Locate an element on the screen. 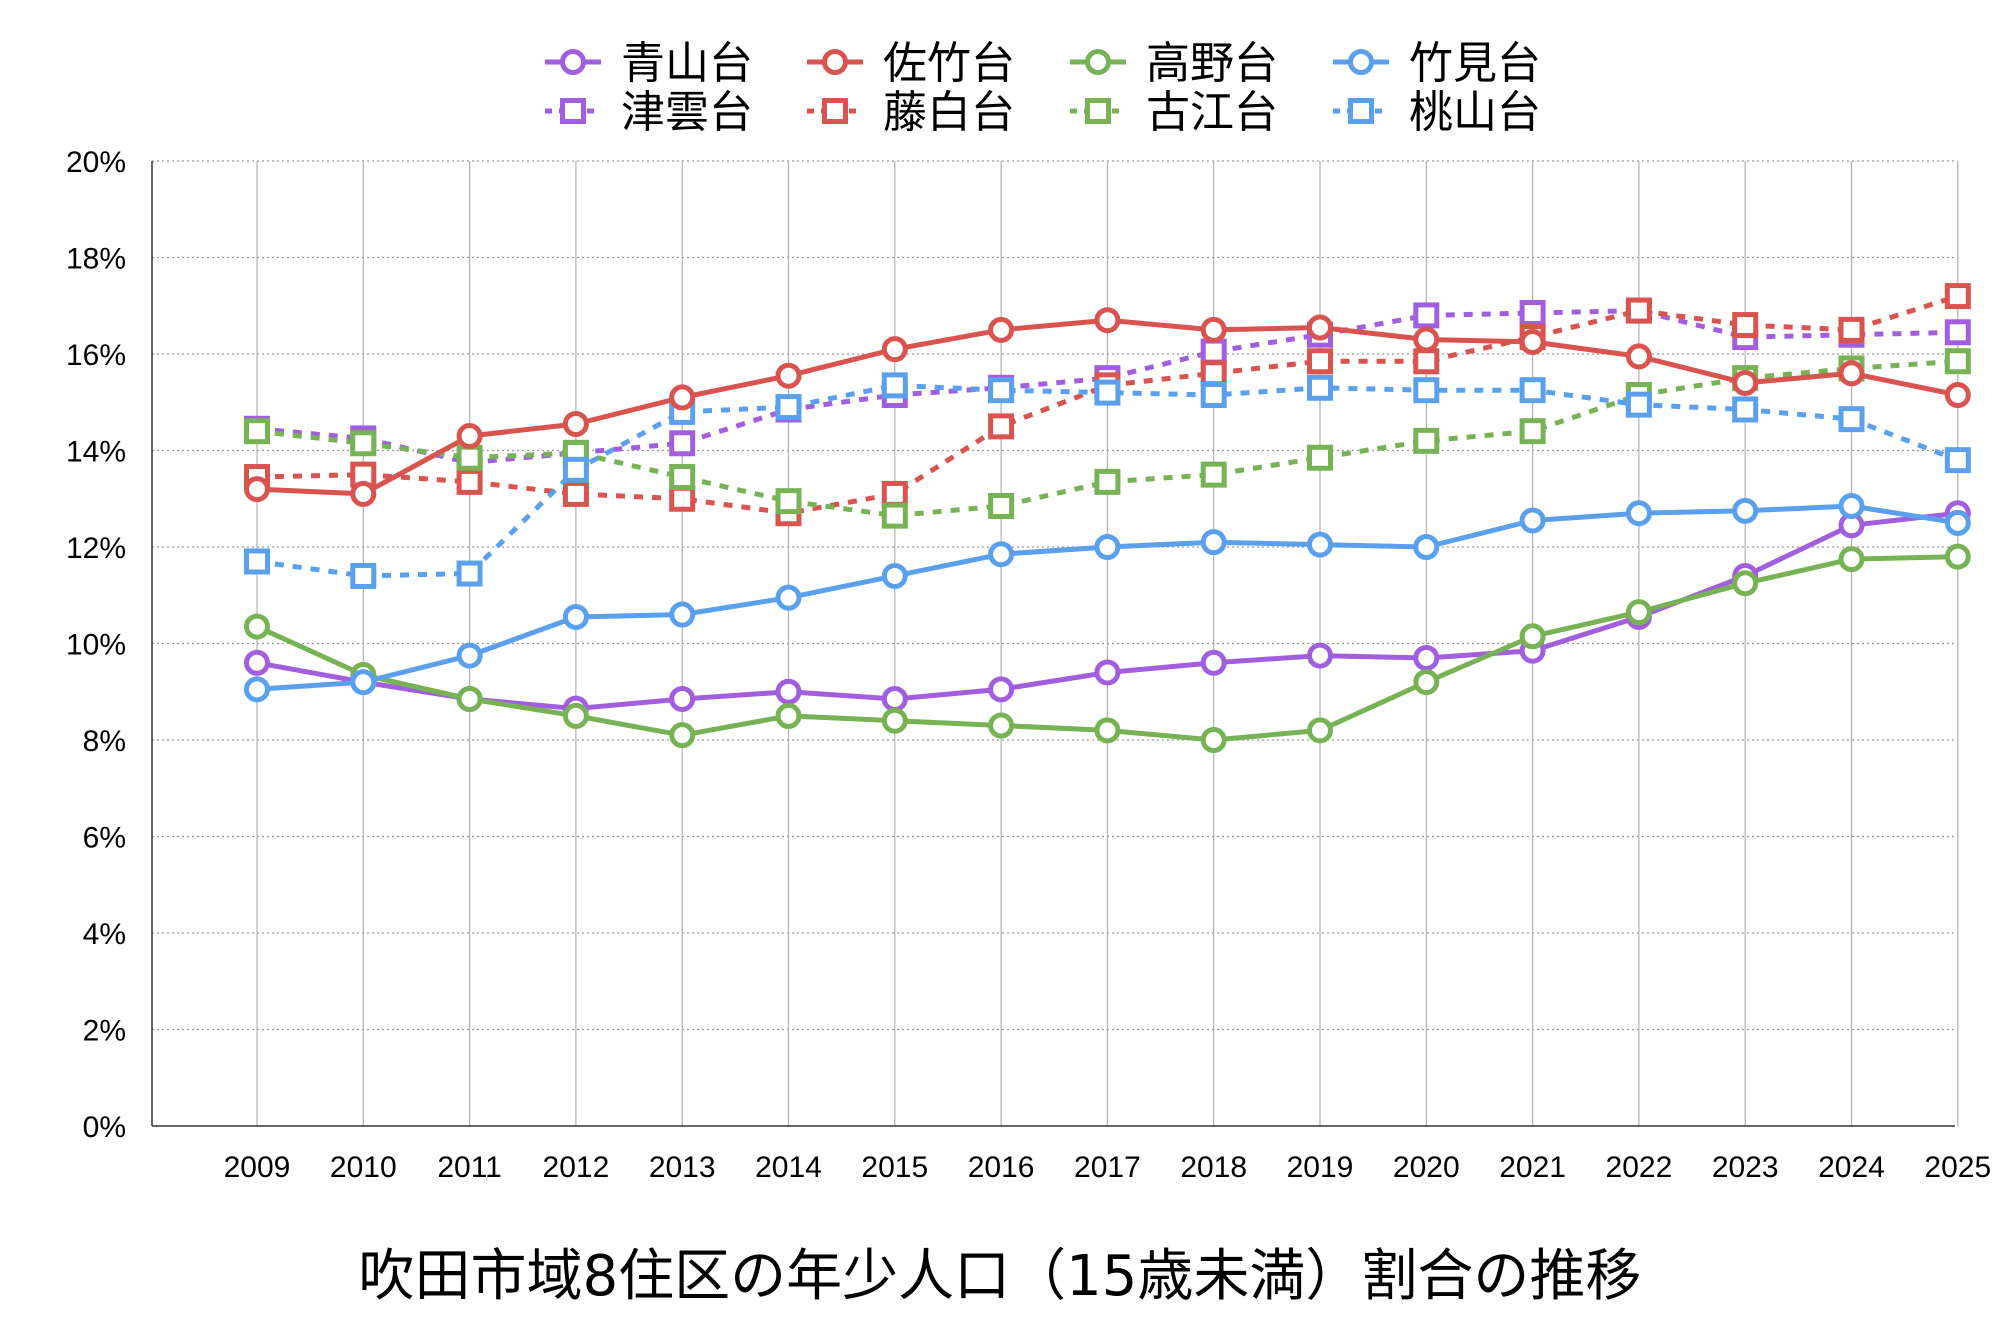  y-tick-label: 16% is located at coordinates (96, 355).